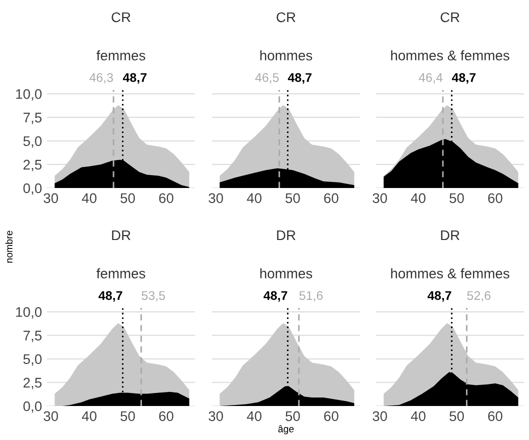 Image resolution: width=529 pixels, height=440 pixels. What do you see at coordinates (153, 296) in the screenshot?
I see `ref-line-label: 53,5` at bounding box center [153, 296].